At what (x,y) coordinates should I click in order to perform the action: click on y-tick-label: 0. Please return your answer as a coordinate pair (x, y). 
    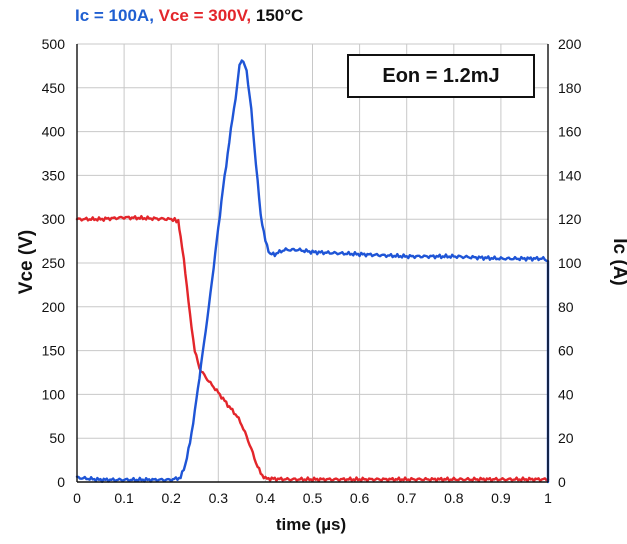
    Looking at the image, I should click on (61, 482).